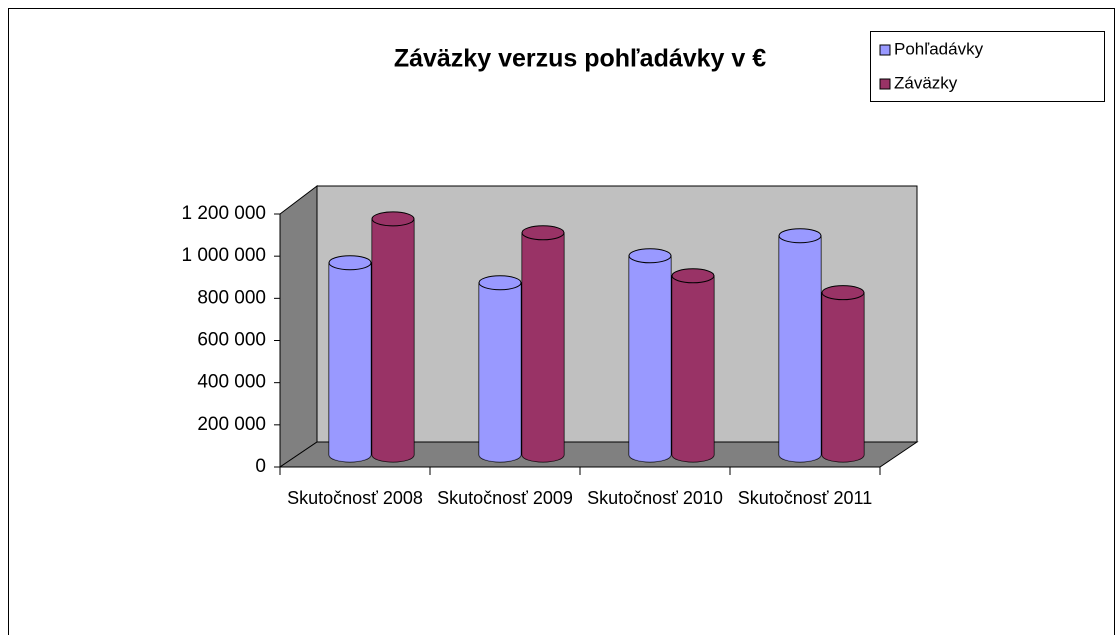  What do you see at coordinates (260, 466) in the screenshot?
I see `y-tick-label: 0` at bounding box center [260, 466].